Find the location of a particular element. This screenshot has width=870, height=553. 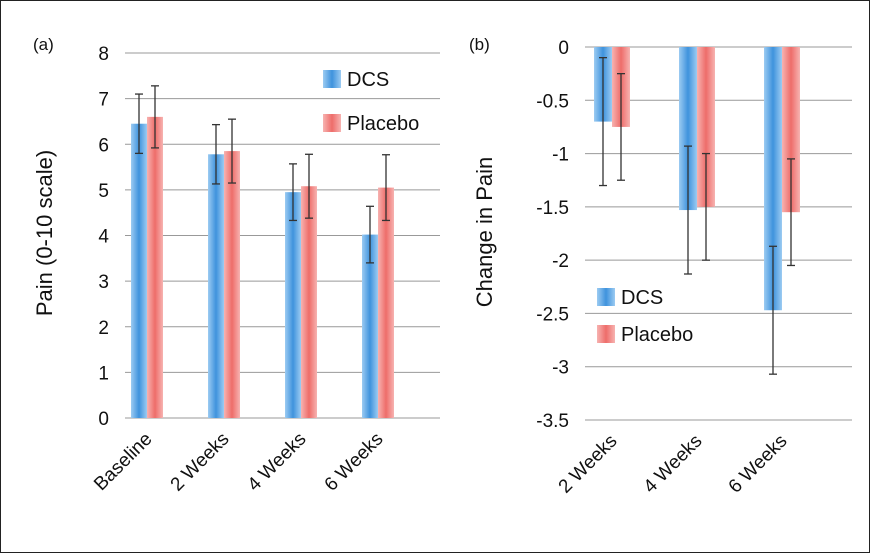

panel-b-label: (b) is located at coordinates (479, 44).